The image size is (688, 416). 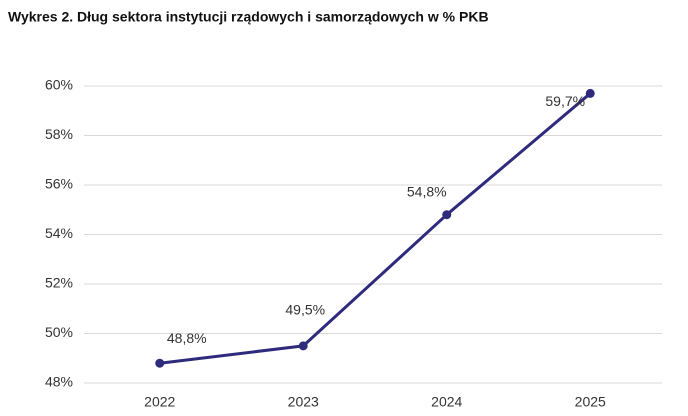 What do you see at coordinates (59, 233) in the screenshot?
I see `y-tick-label: 54%` at bounding box center [59, 233].